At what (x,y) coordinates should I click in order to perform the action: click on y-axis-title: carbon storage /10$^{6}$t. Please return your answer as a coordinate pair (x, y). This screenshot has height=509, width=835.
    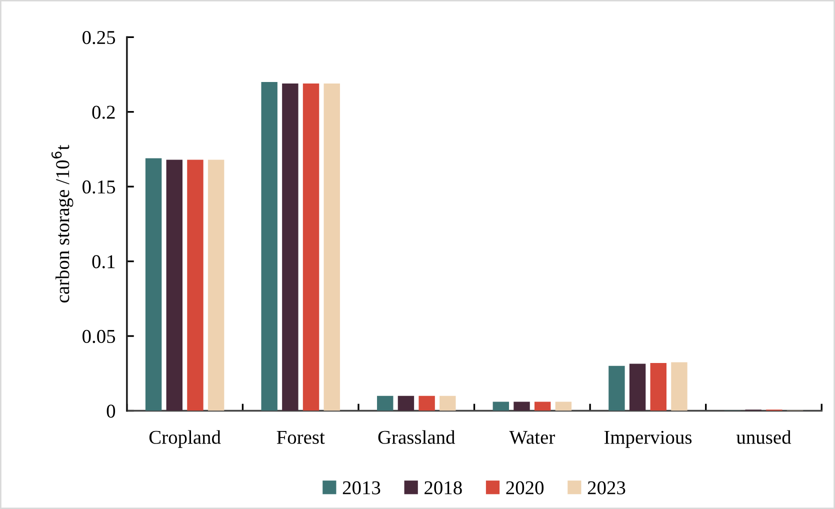
    Looking at the image, I should click on (62, 223).